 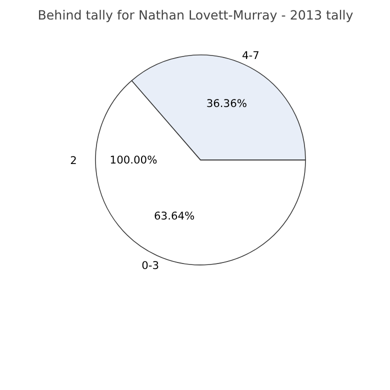 What do you see at coordinates (151, 265) in the screenshot?
I see `slice-label: 0-3` at bounding box center [151, 265].